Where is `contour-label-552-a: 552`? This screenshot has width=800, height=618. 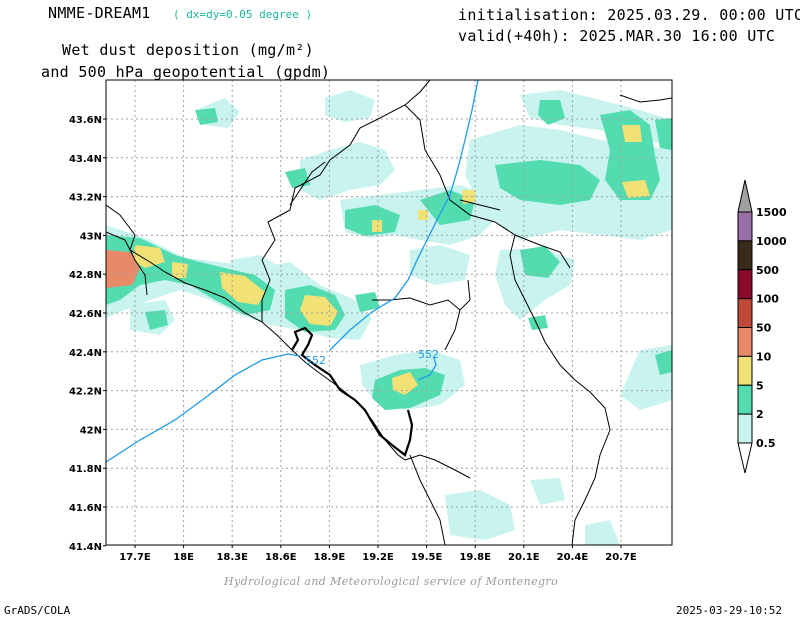
contour-label-552-a: 552 is located at coordinates (315, 360).